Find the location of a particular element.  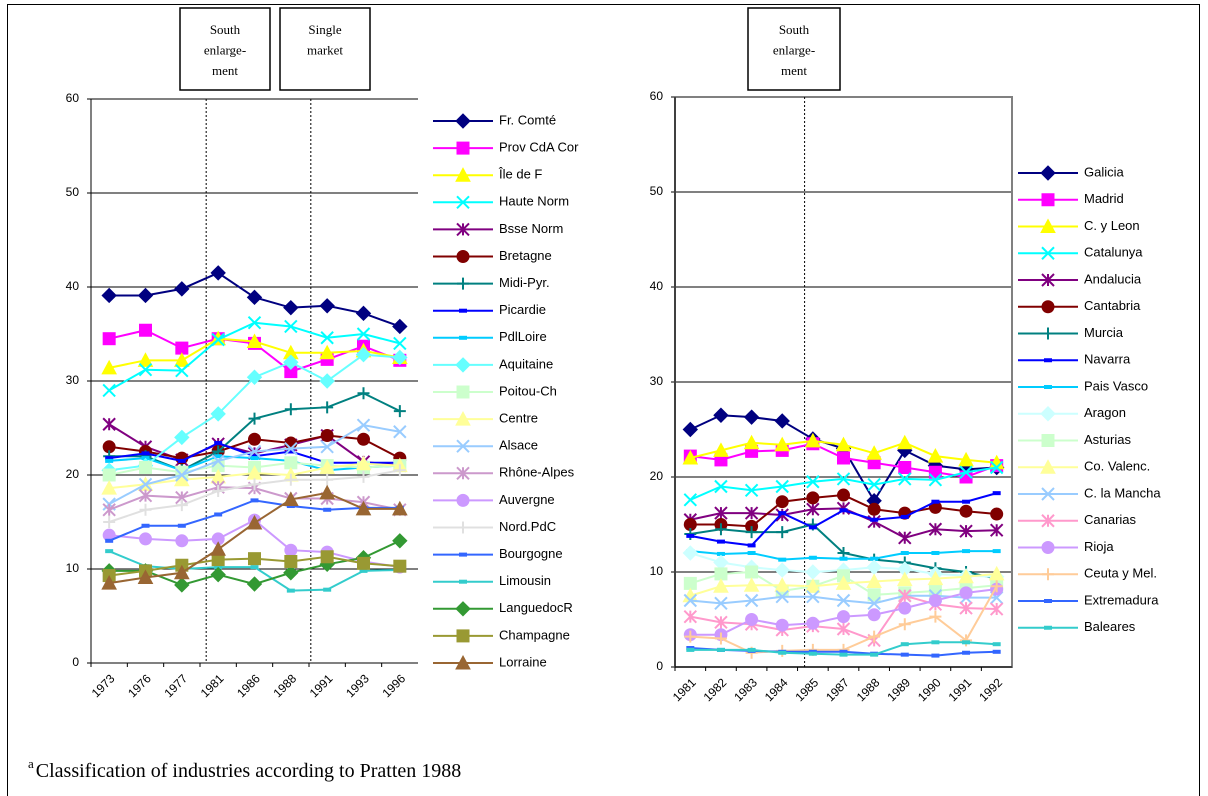

x-tick-label: 1982 is located at coordinates (715, 689).